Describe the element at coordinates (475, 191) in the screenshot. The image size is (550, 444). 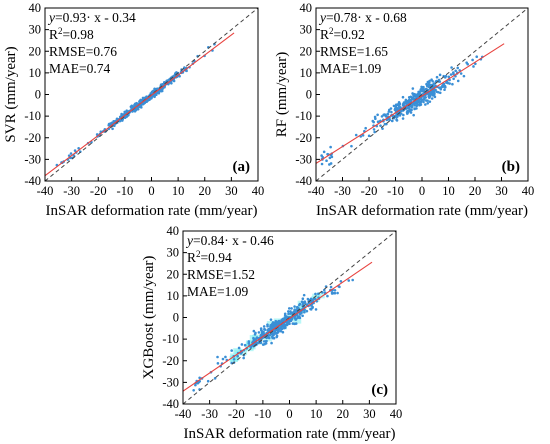
I see `x-tick-label: 20` at that location.